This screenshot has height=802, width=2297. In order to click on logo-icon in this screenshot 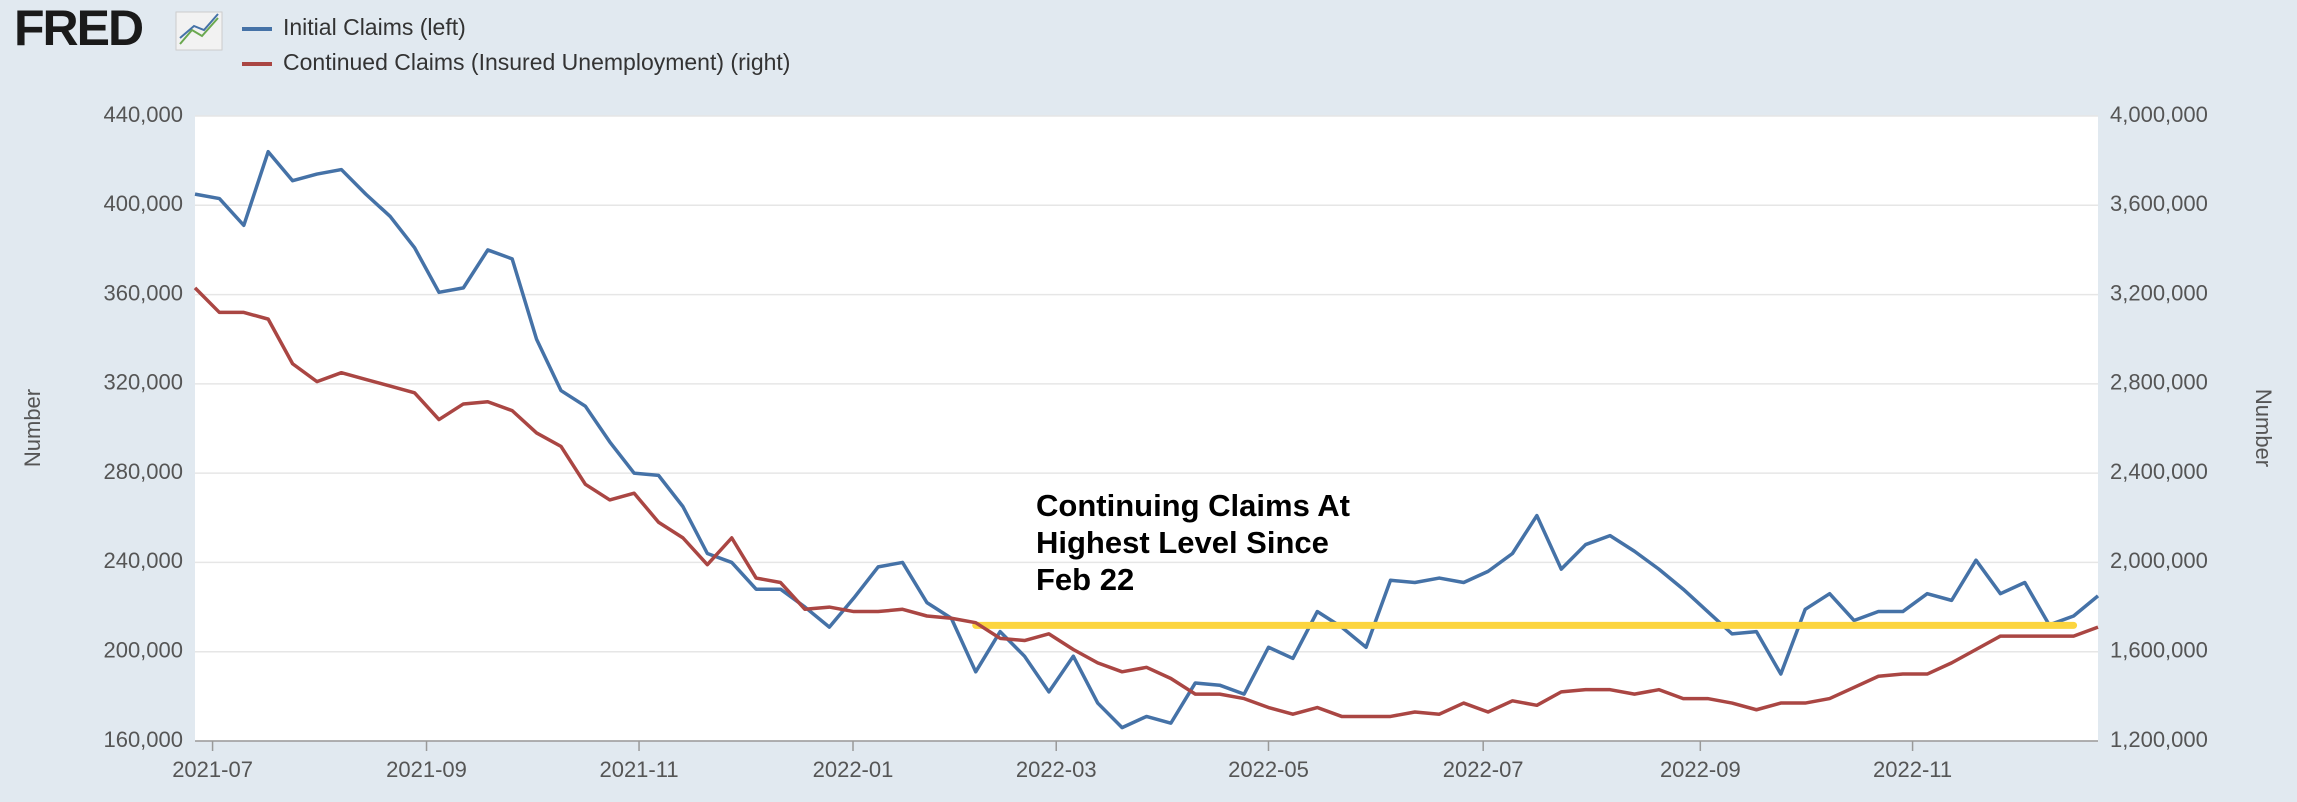, I will do `click(199, 31)`.